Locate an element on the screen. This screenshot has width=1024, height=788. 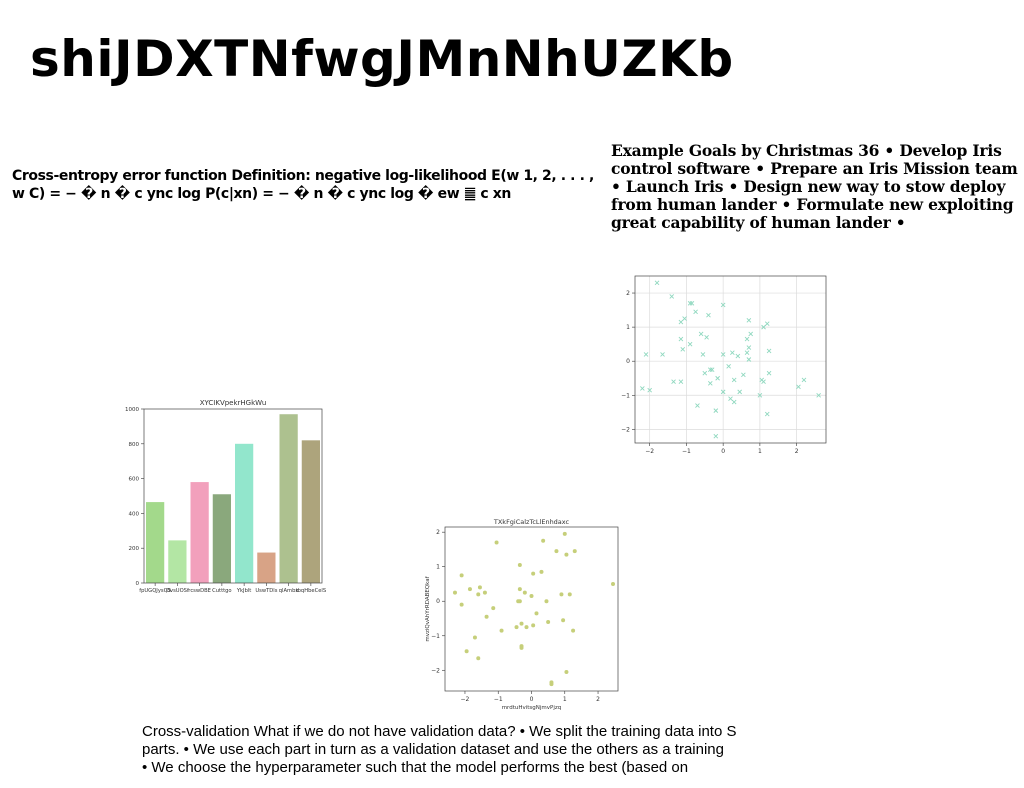
x-tick-label: −2 is located at coordinates (649, 451).